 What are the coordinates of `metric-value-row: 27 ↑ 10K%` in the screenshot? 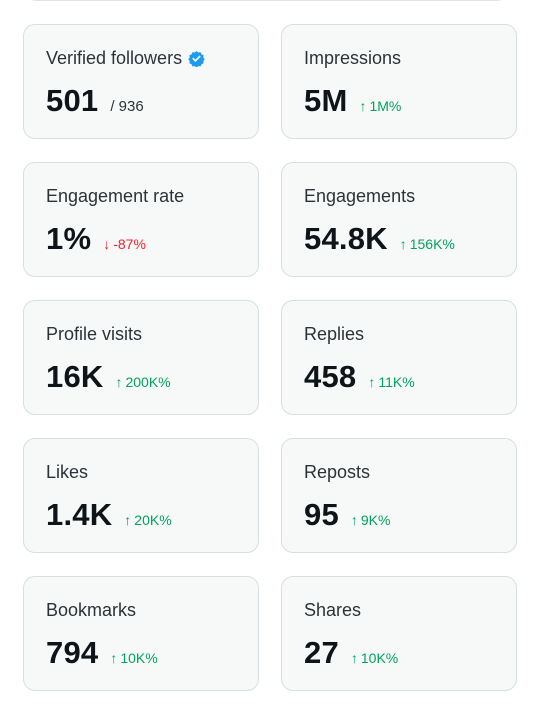 It's located at (351, 653).